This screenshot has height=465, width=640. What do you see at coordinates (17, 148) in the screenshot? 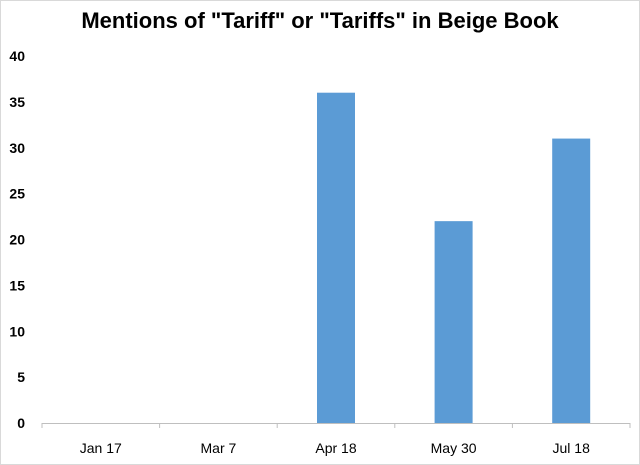
I see `y-tick-label: 30` at bounding box center [17, 148].